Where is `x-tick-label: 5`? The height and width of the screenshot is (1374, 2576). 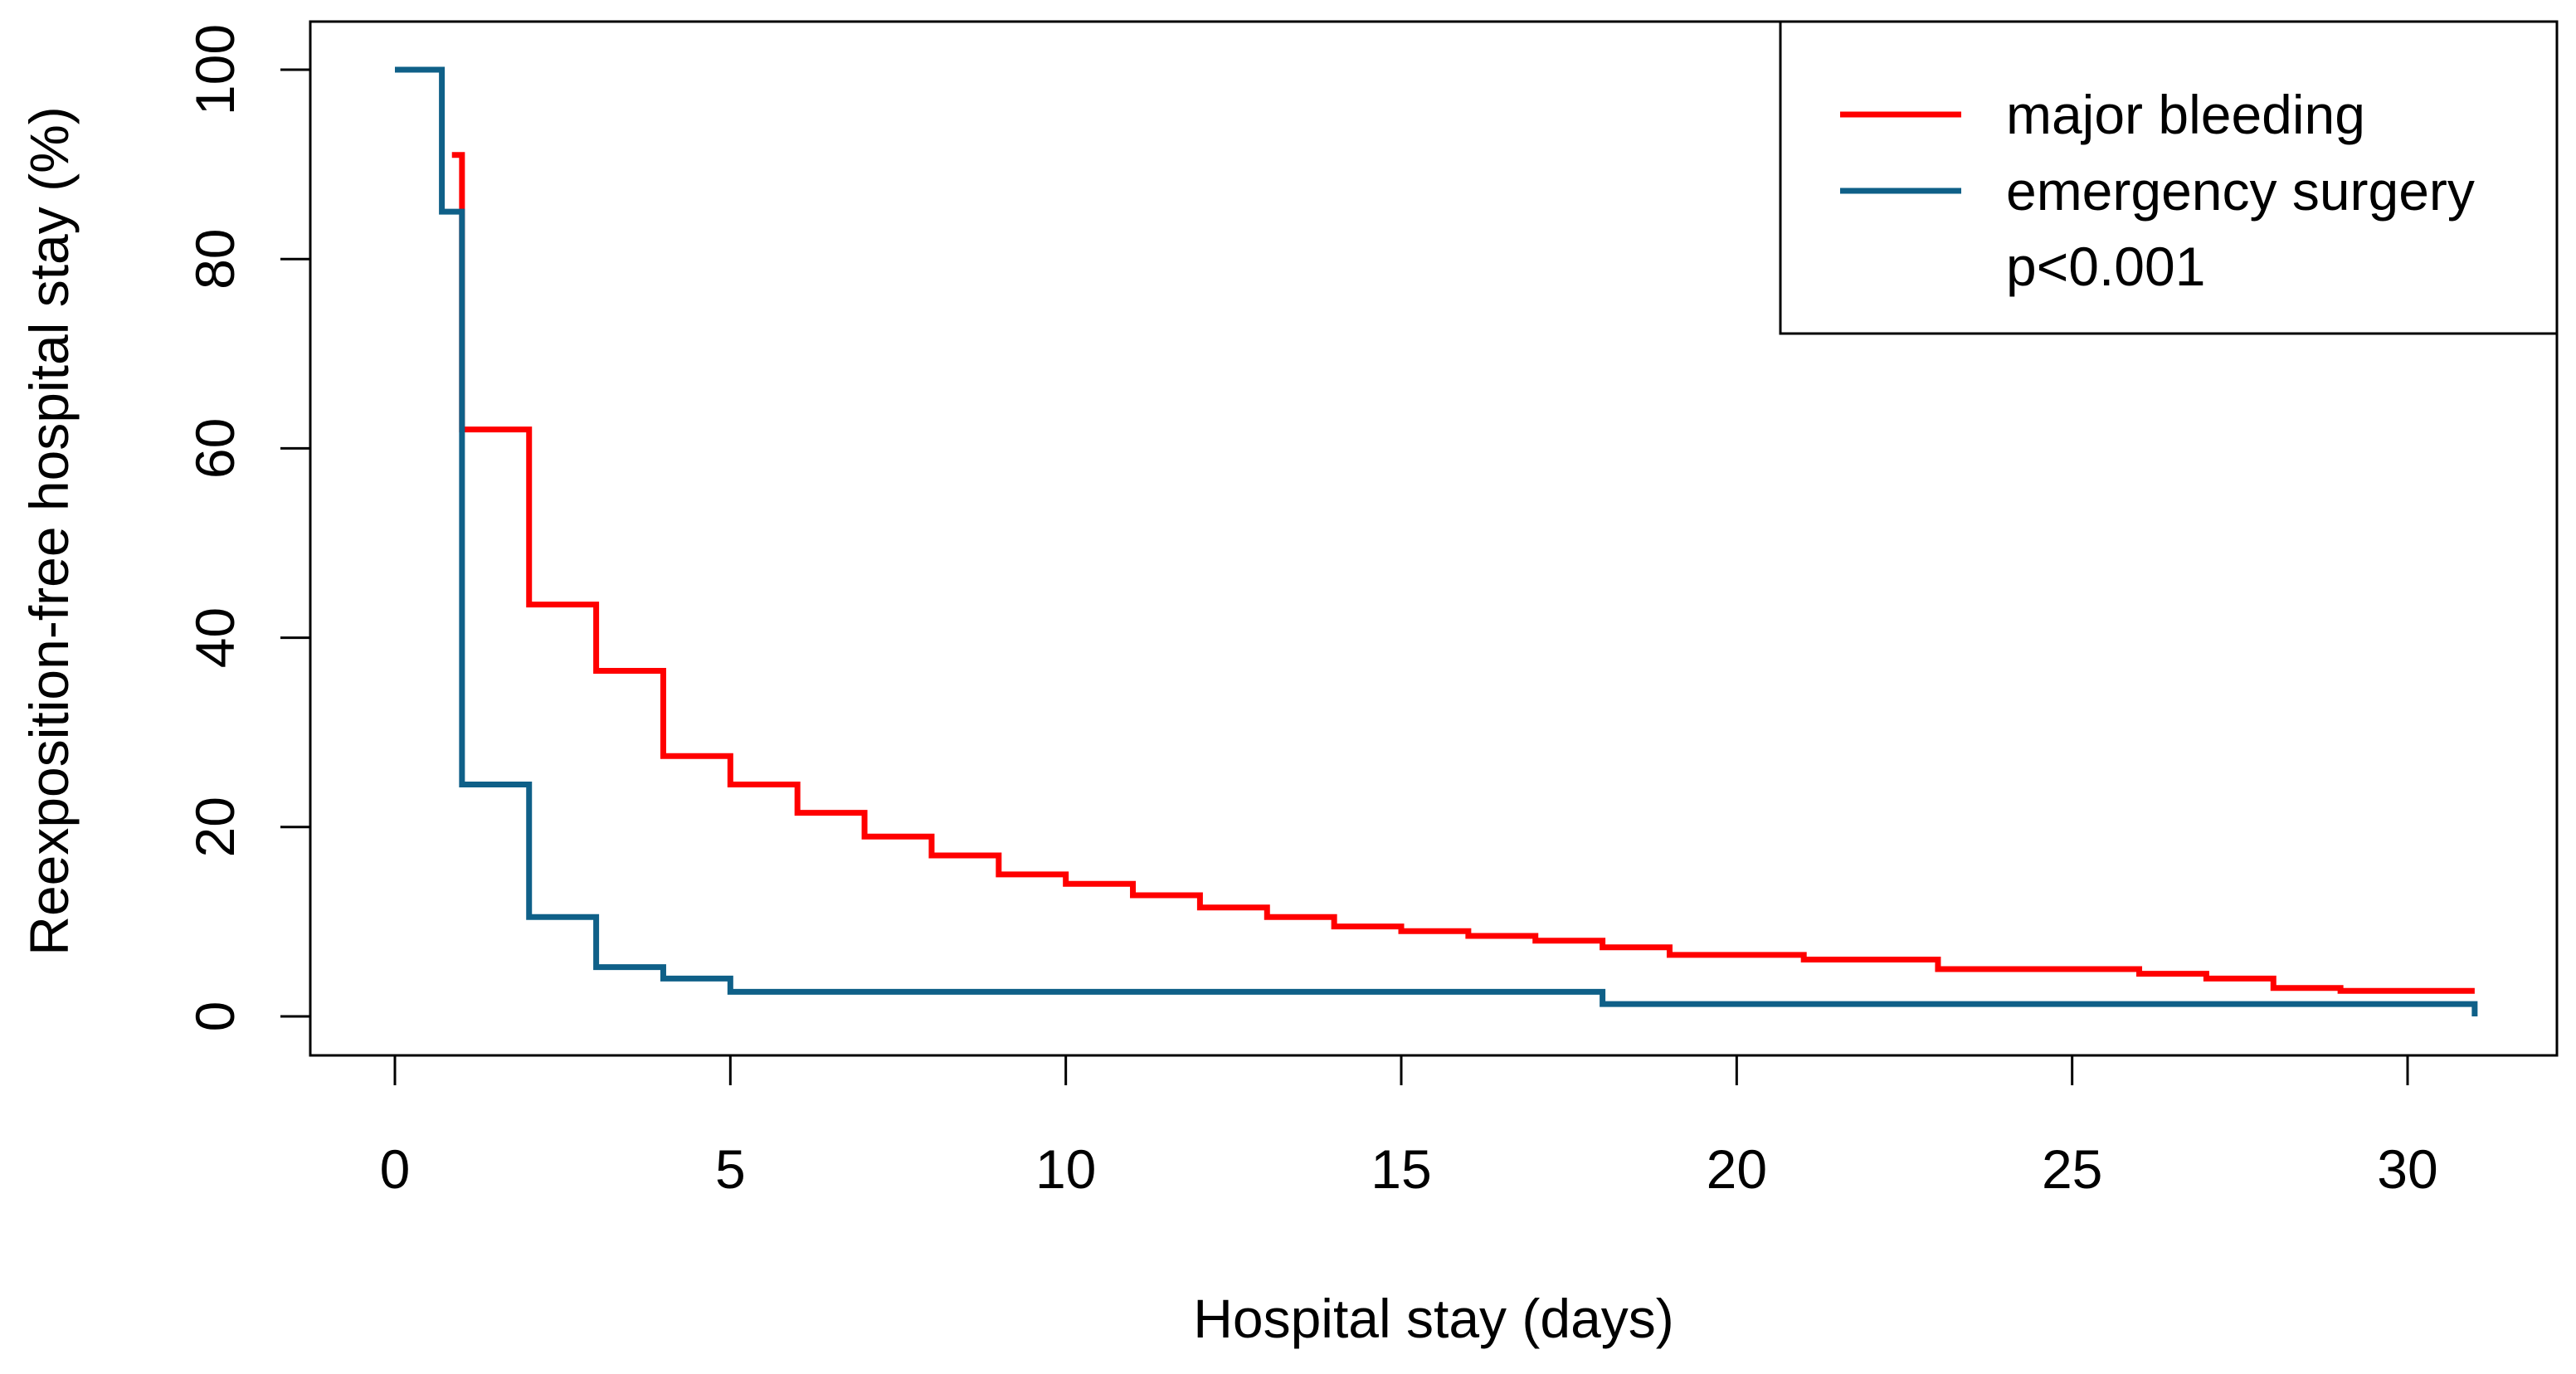
x-tick-label: 5 is located at coordinates (730, 1169).